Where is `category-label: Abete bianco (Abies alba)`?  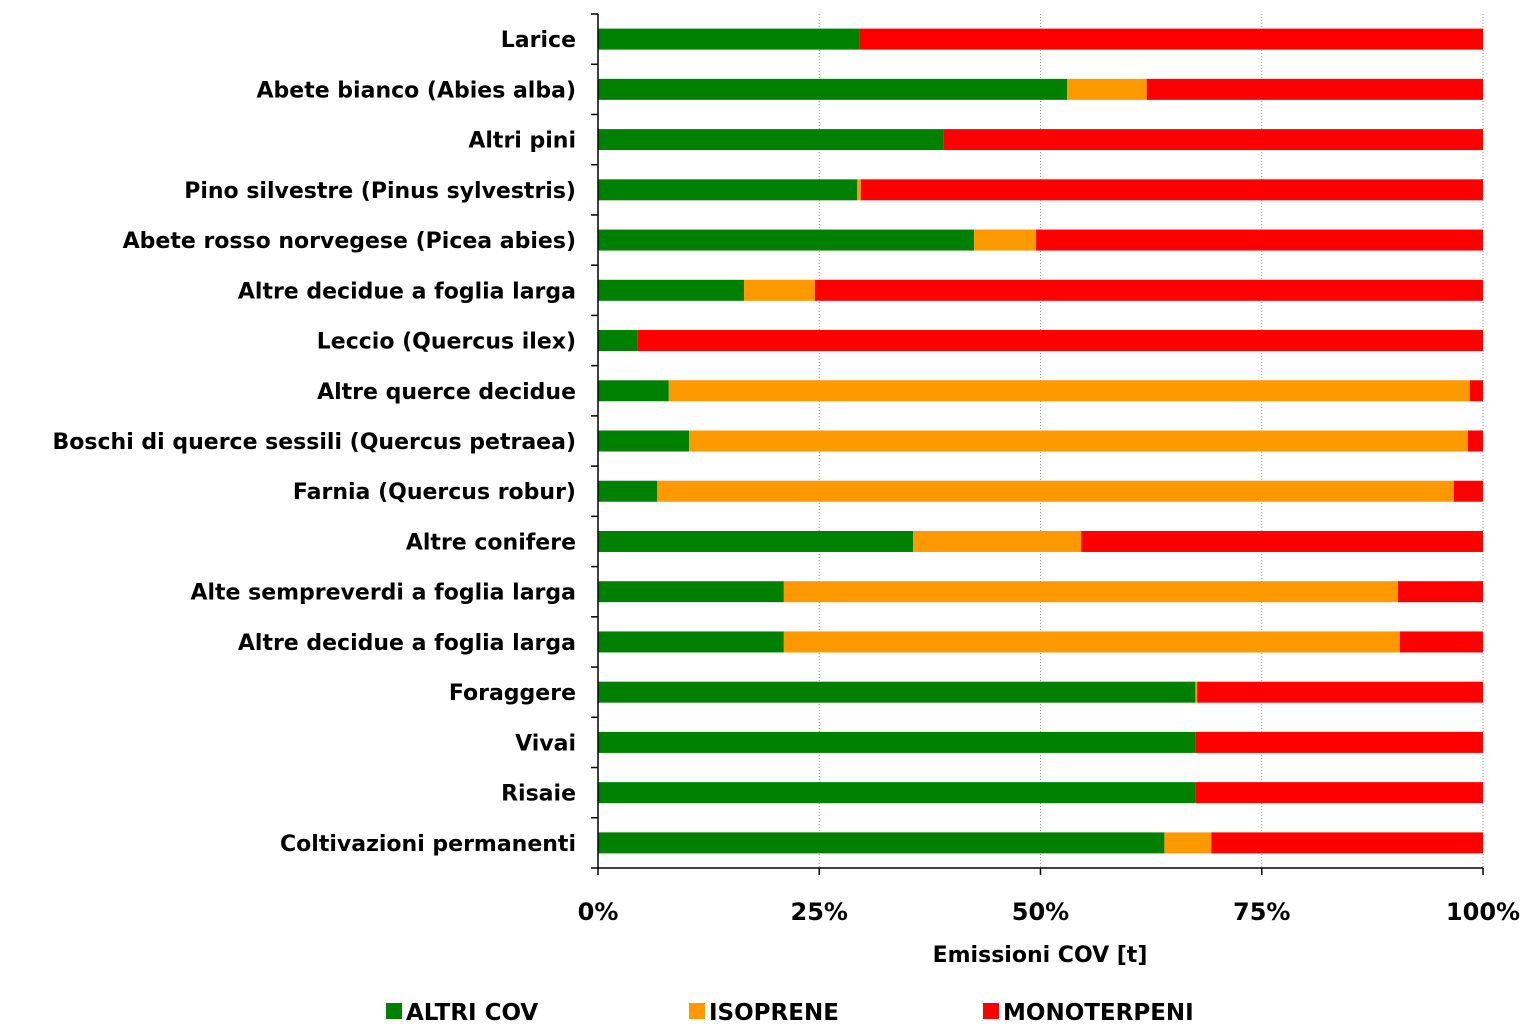
category-label: Abete bianco (Abies alba) is located at coordinates (416, 90).